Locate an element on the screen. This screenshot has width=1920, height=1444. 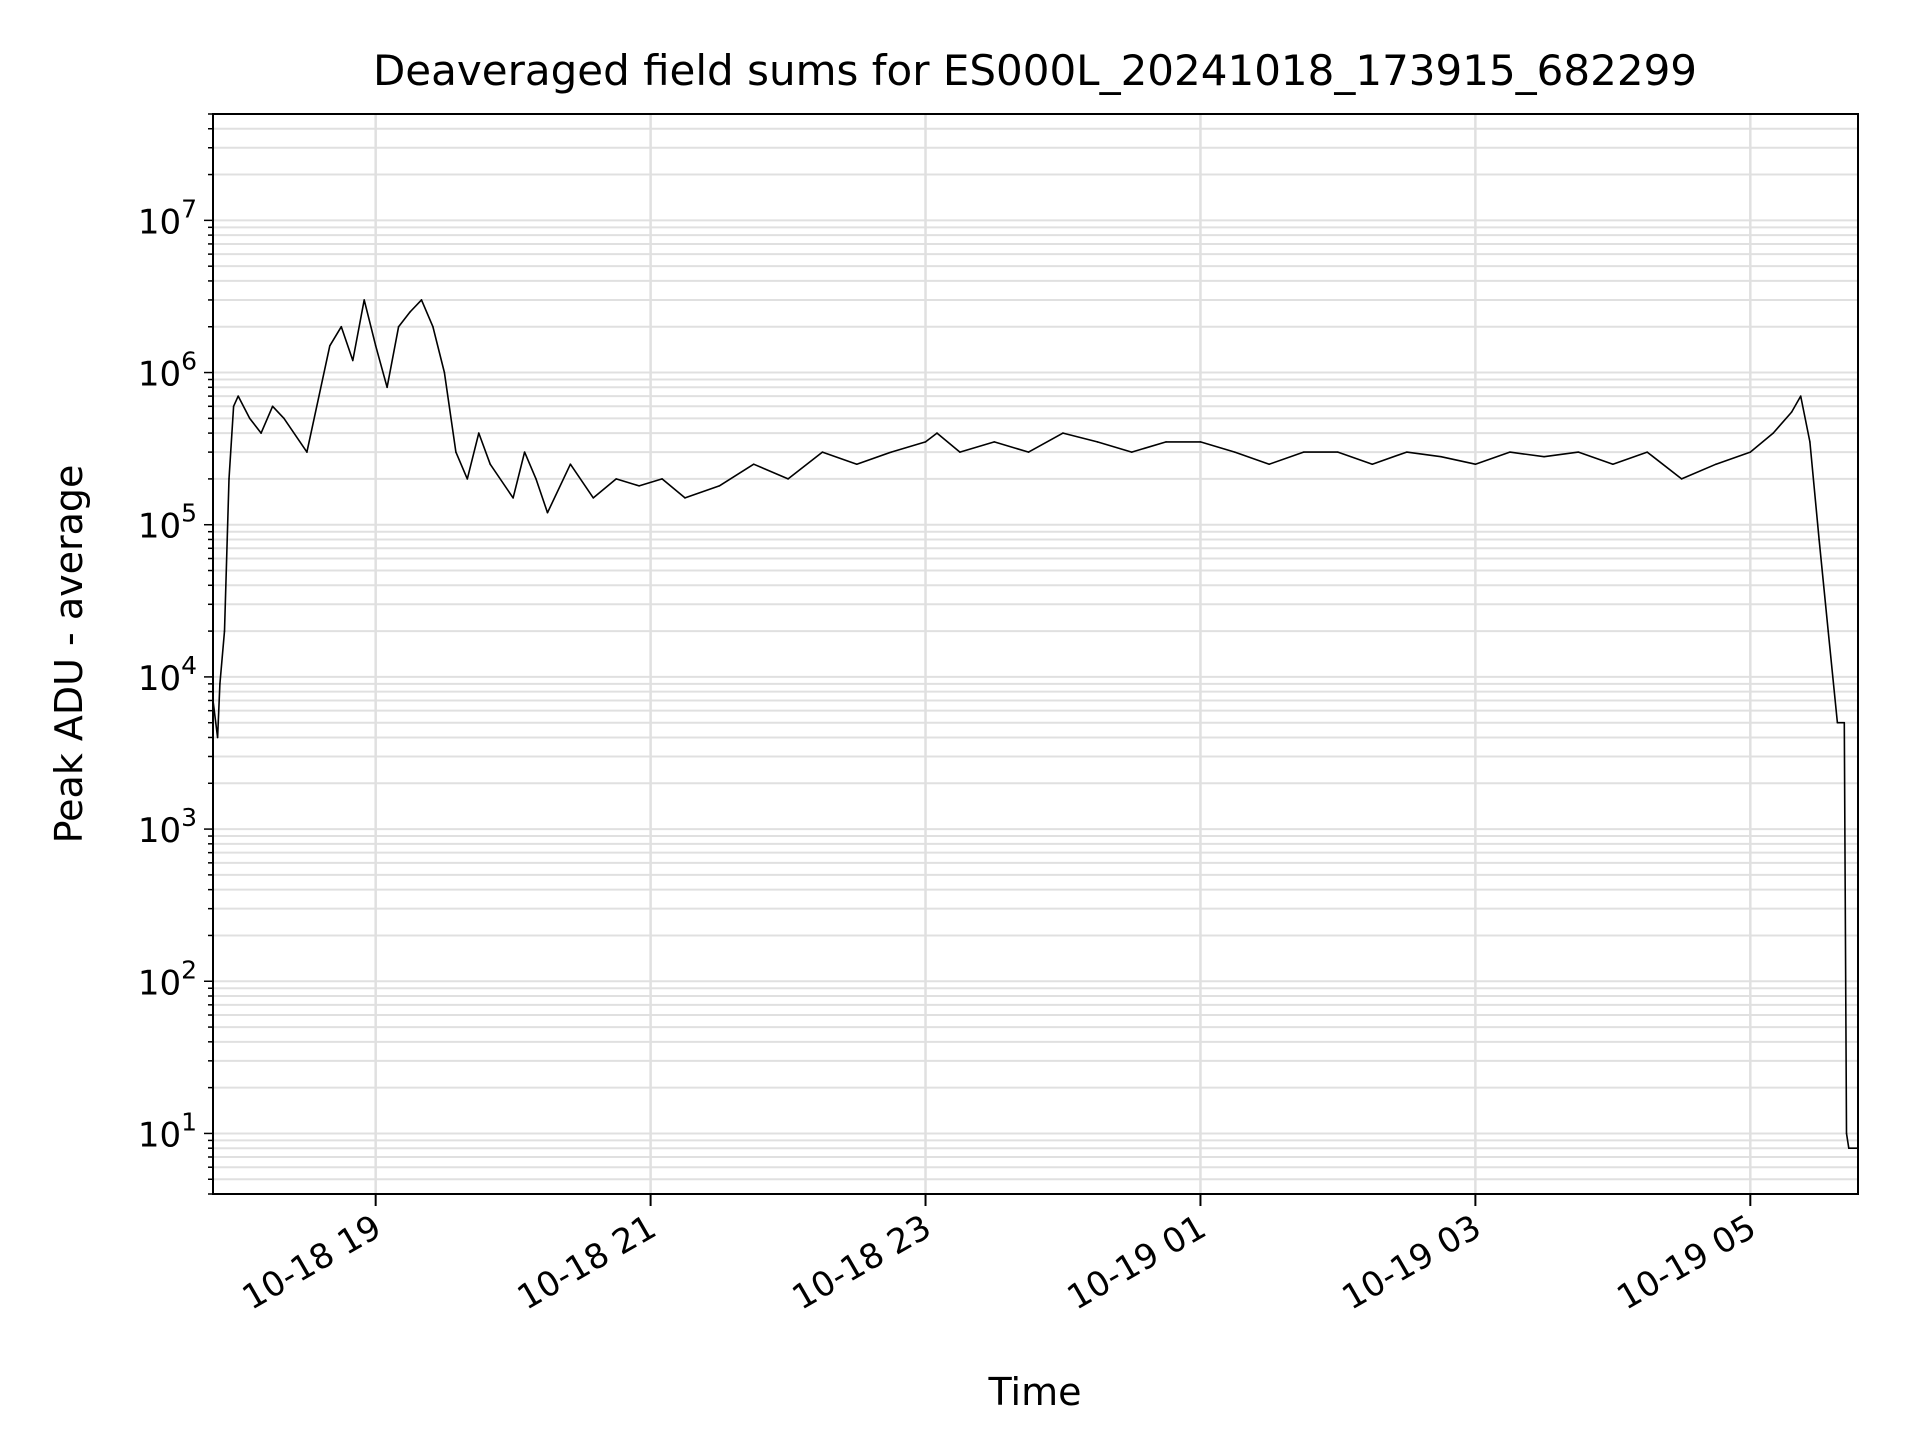
y-tick-label: 10⁴ is located at coordinates (167, 675).